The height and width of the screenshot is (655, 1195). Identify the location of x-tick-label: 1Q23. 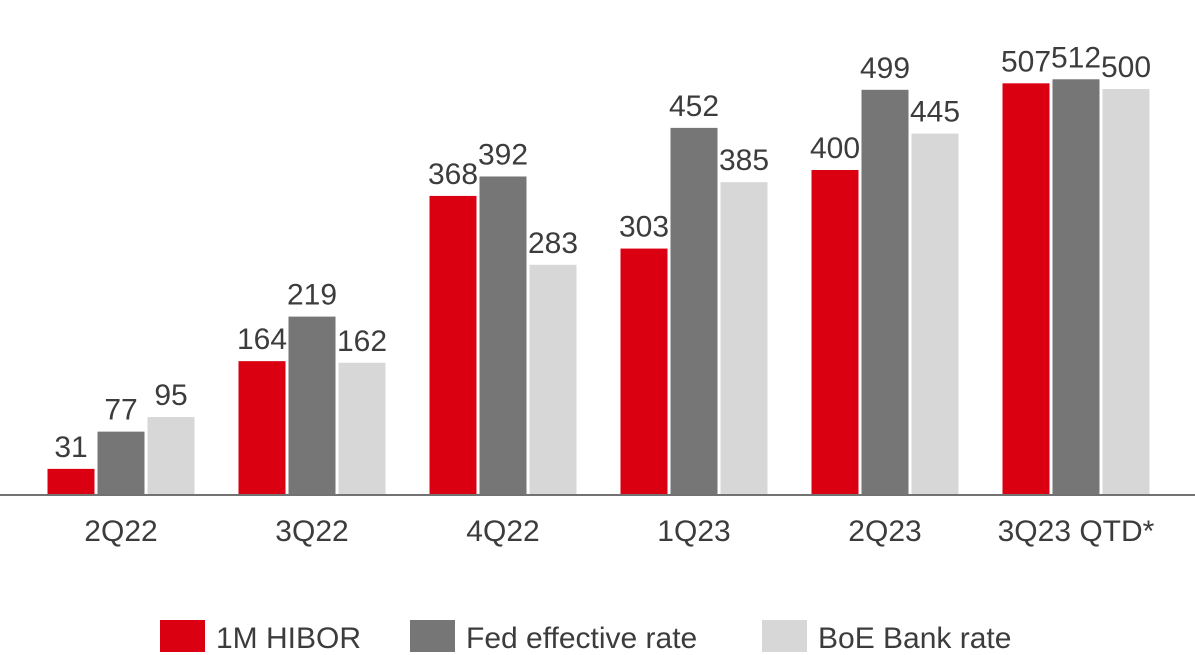
(693, 531).